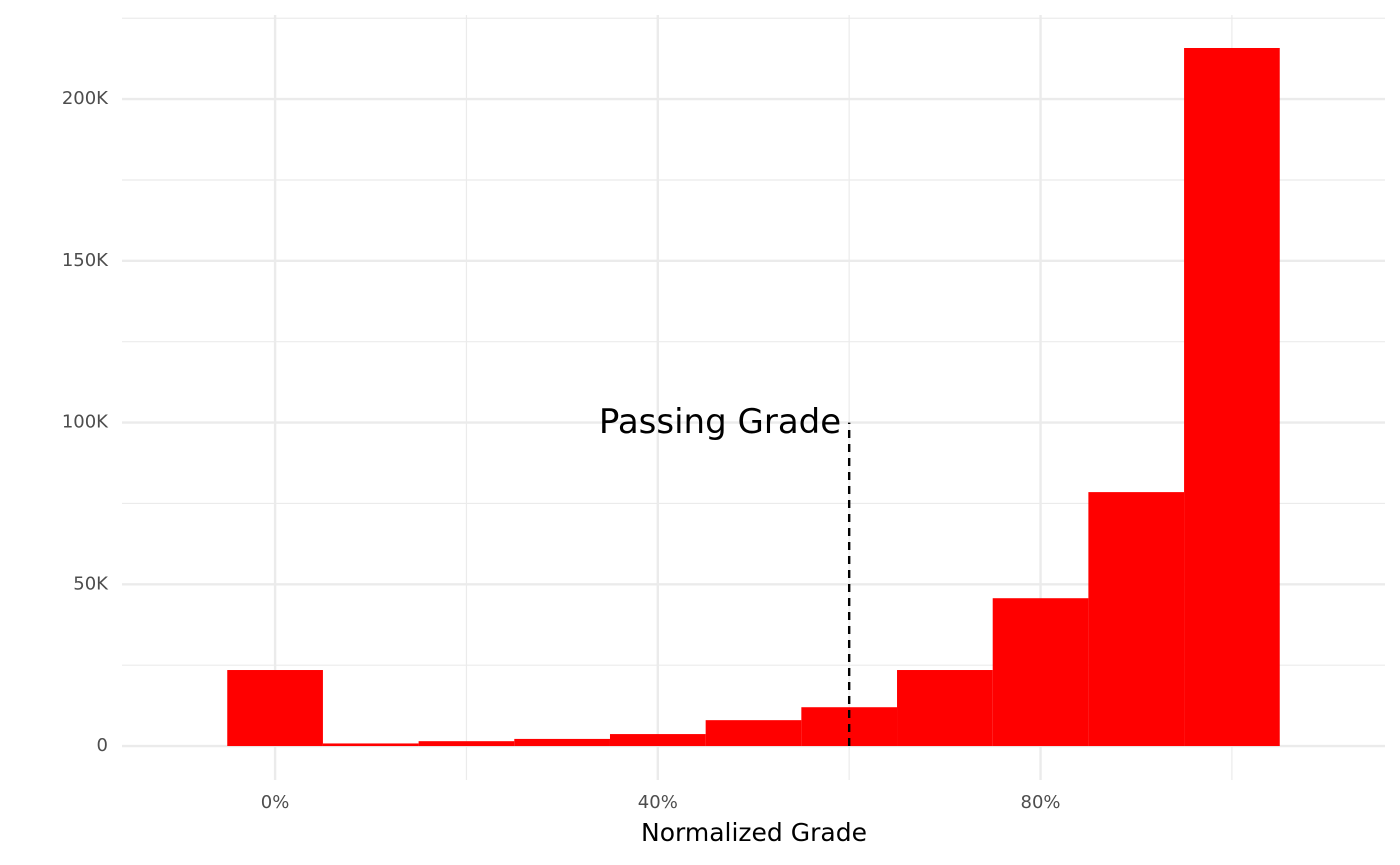 Image resolution: width=1400 pixels, height=865 pixels. What do you see at coordinates (275, 802) in the screenshot?
I see `x-tick-label: 0%` at bounding box center [275, 802].